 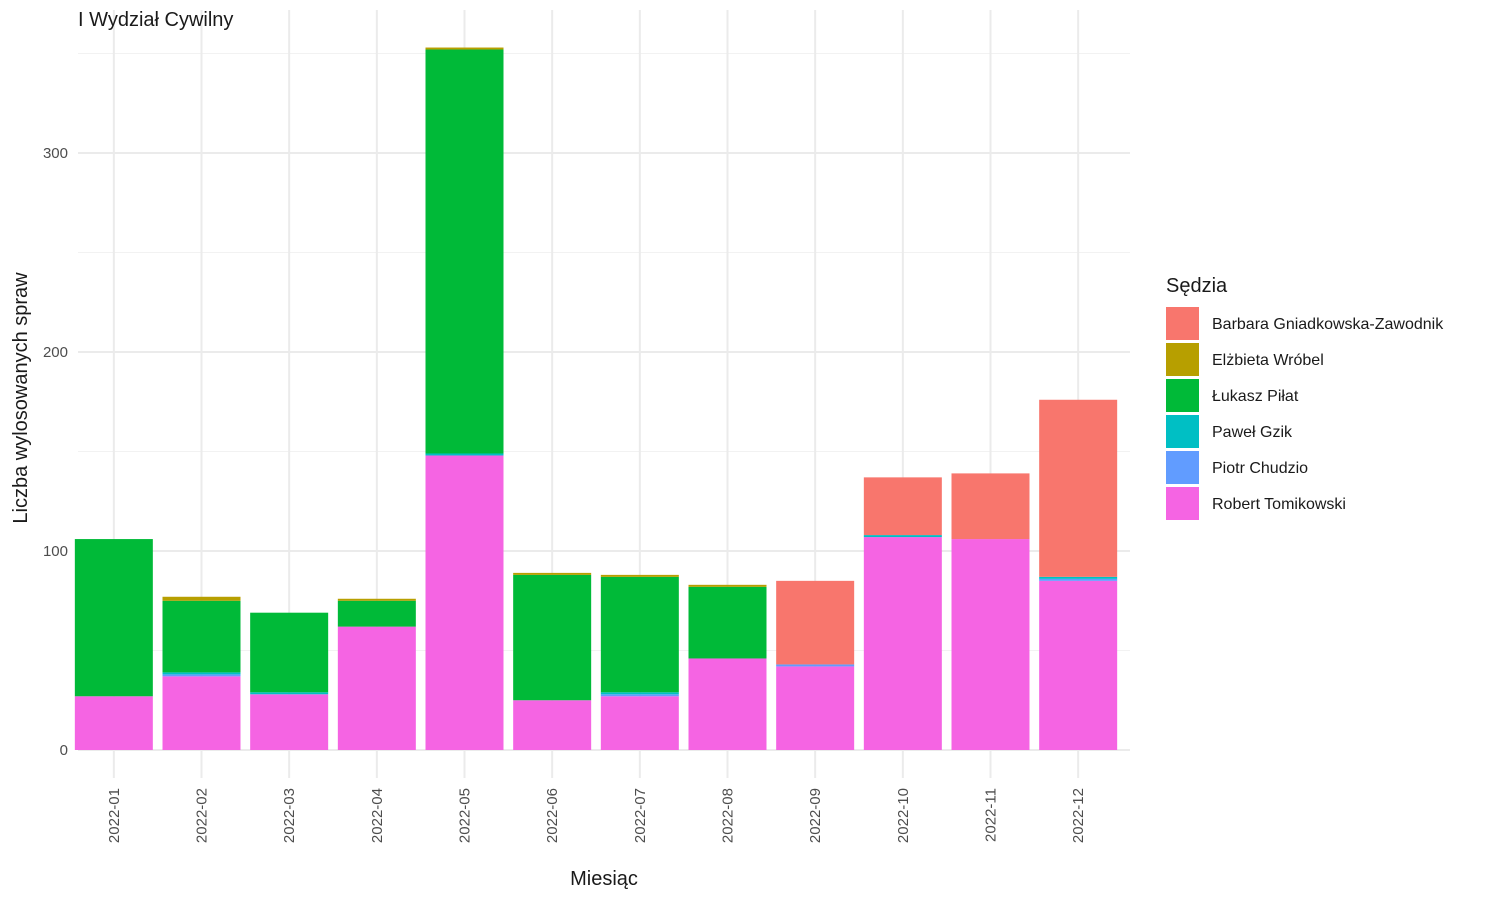 What do you see at coordinates (21, 398) in the screenshot?
I see `y-axis-title: Liczba wylosowanych spraw` at bounding box center [21, 398].